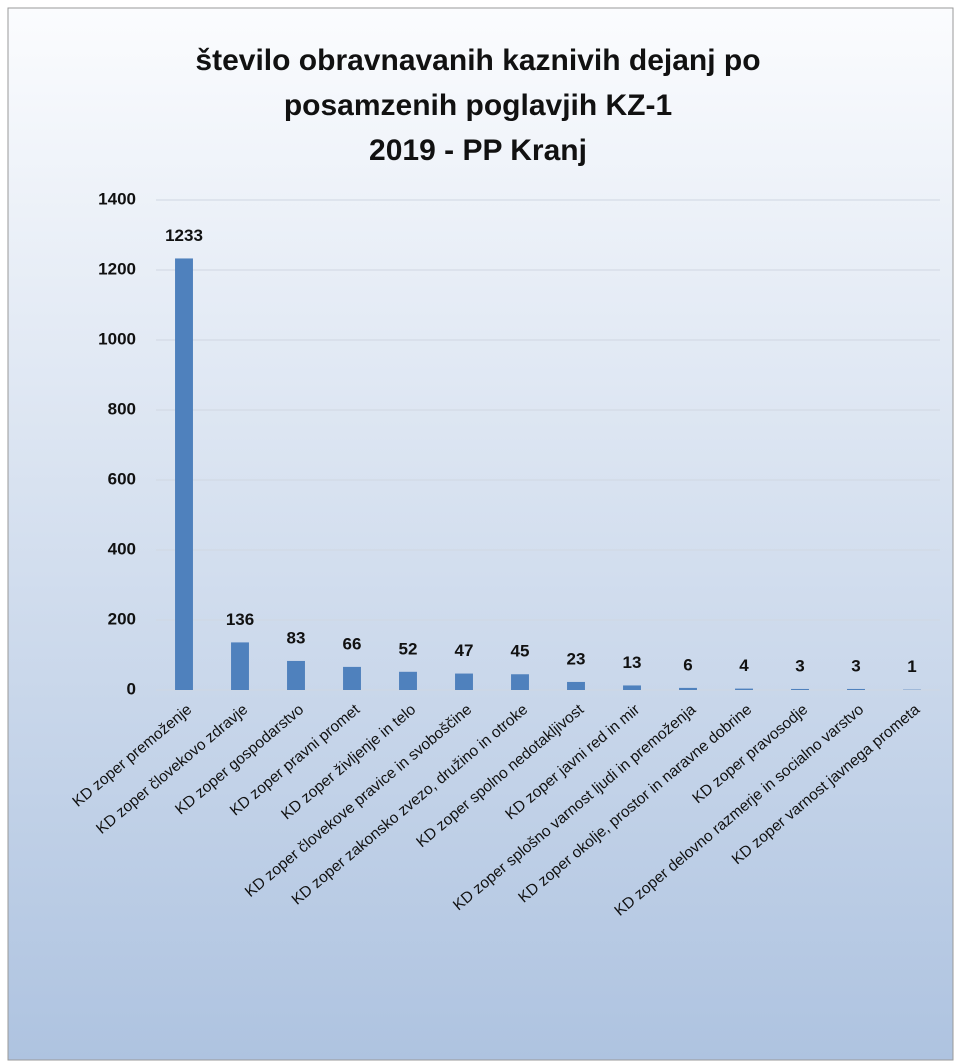 This screenshot has height=1064, width=957. I want to click on data-label: 66, so click(352, 643).